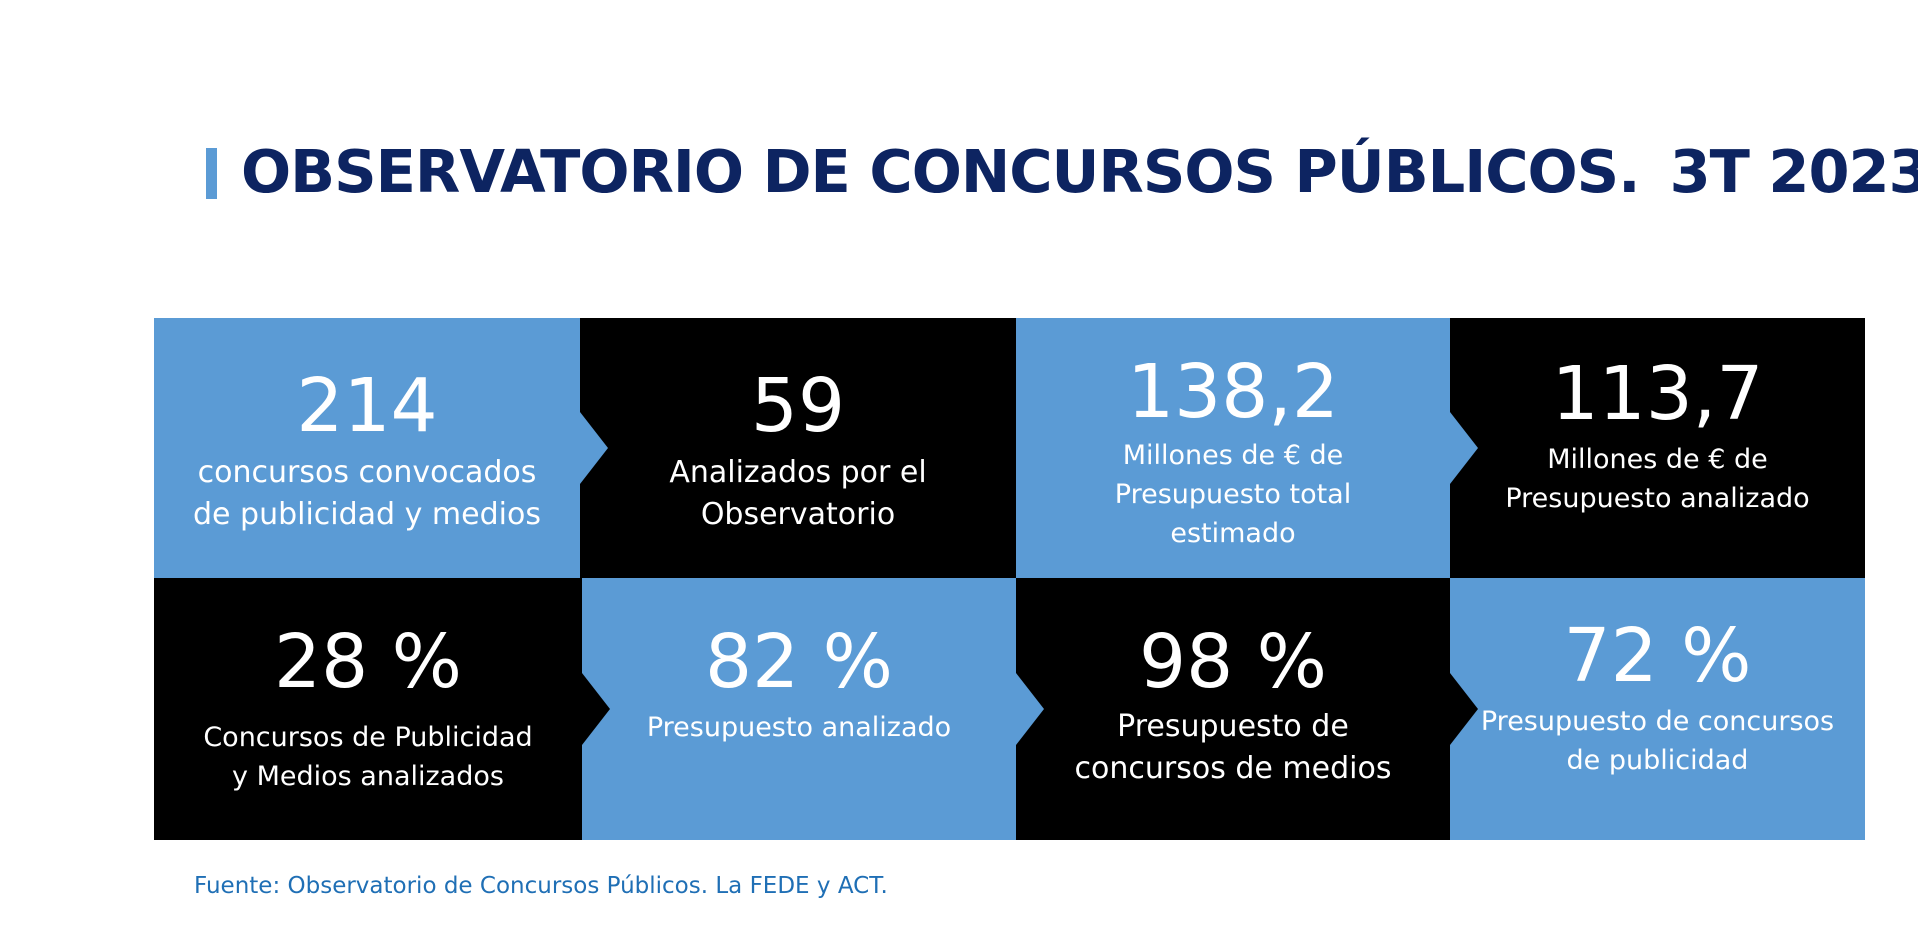  Describe the element at coordinates (211, 173) in the screenshot. I see `title-accent-bar` at that location.